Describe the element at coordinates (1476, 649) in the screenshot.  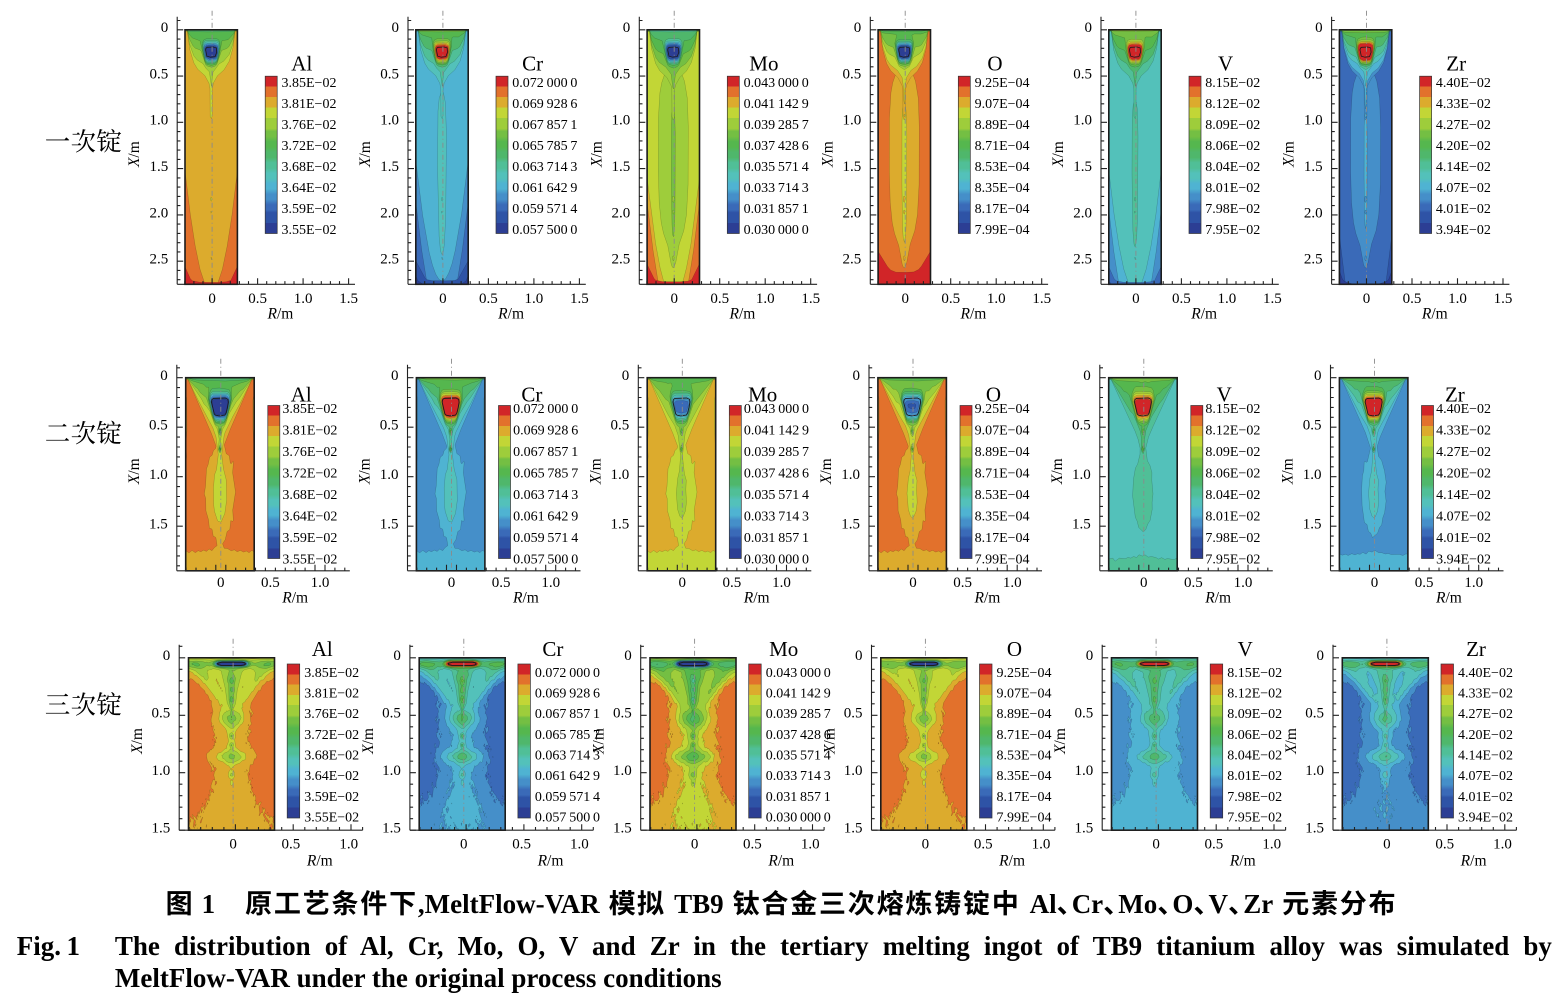
I see `svg-text: Zr` at that location.